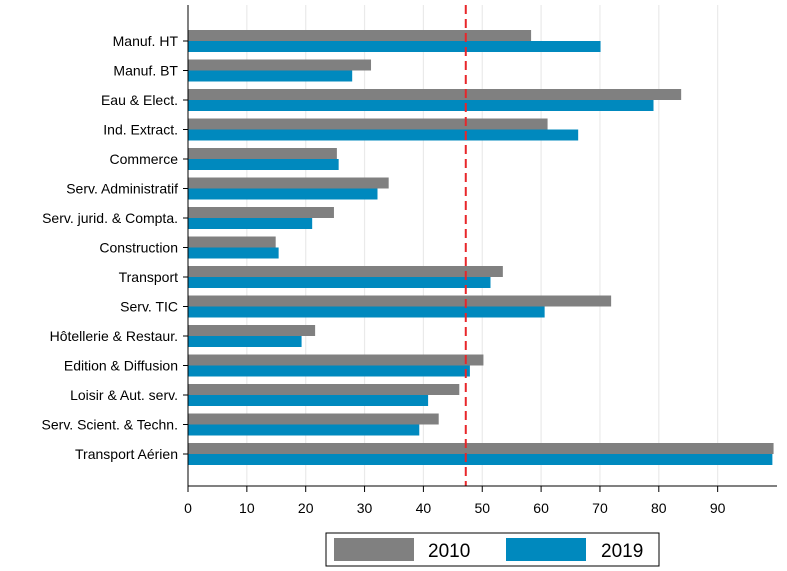  What do you see at coordinates (139, 100) in the screenshot?
I see `category-label: Eau & Elect.` at bounding box center [139, 100].